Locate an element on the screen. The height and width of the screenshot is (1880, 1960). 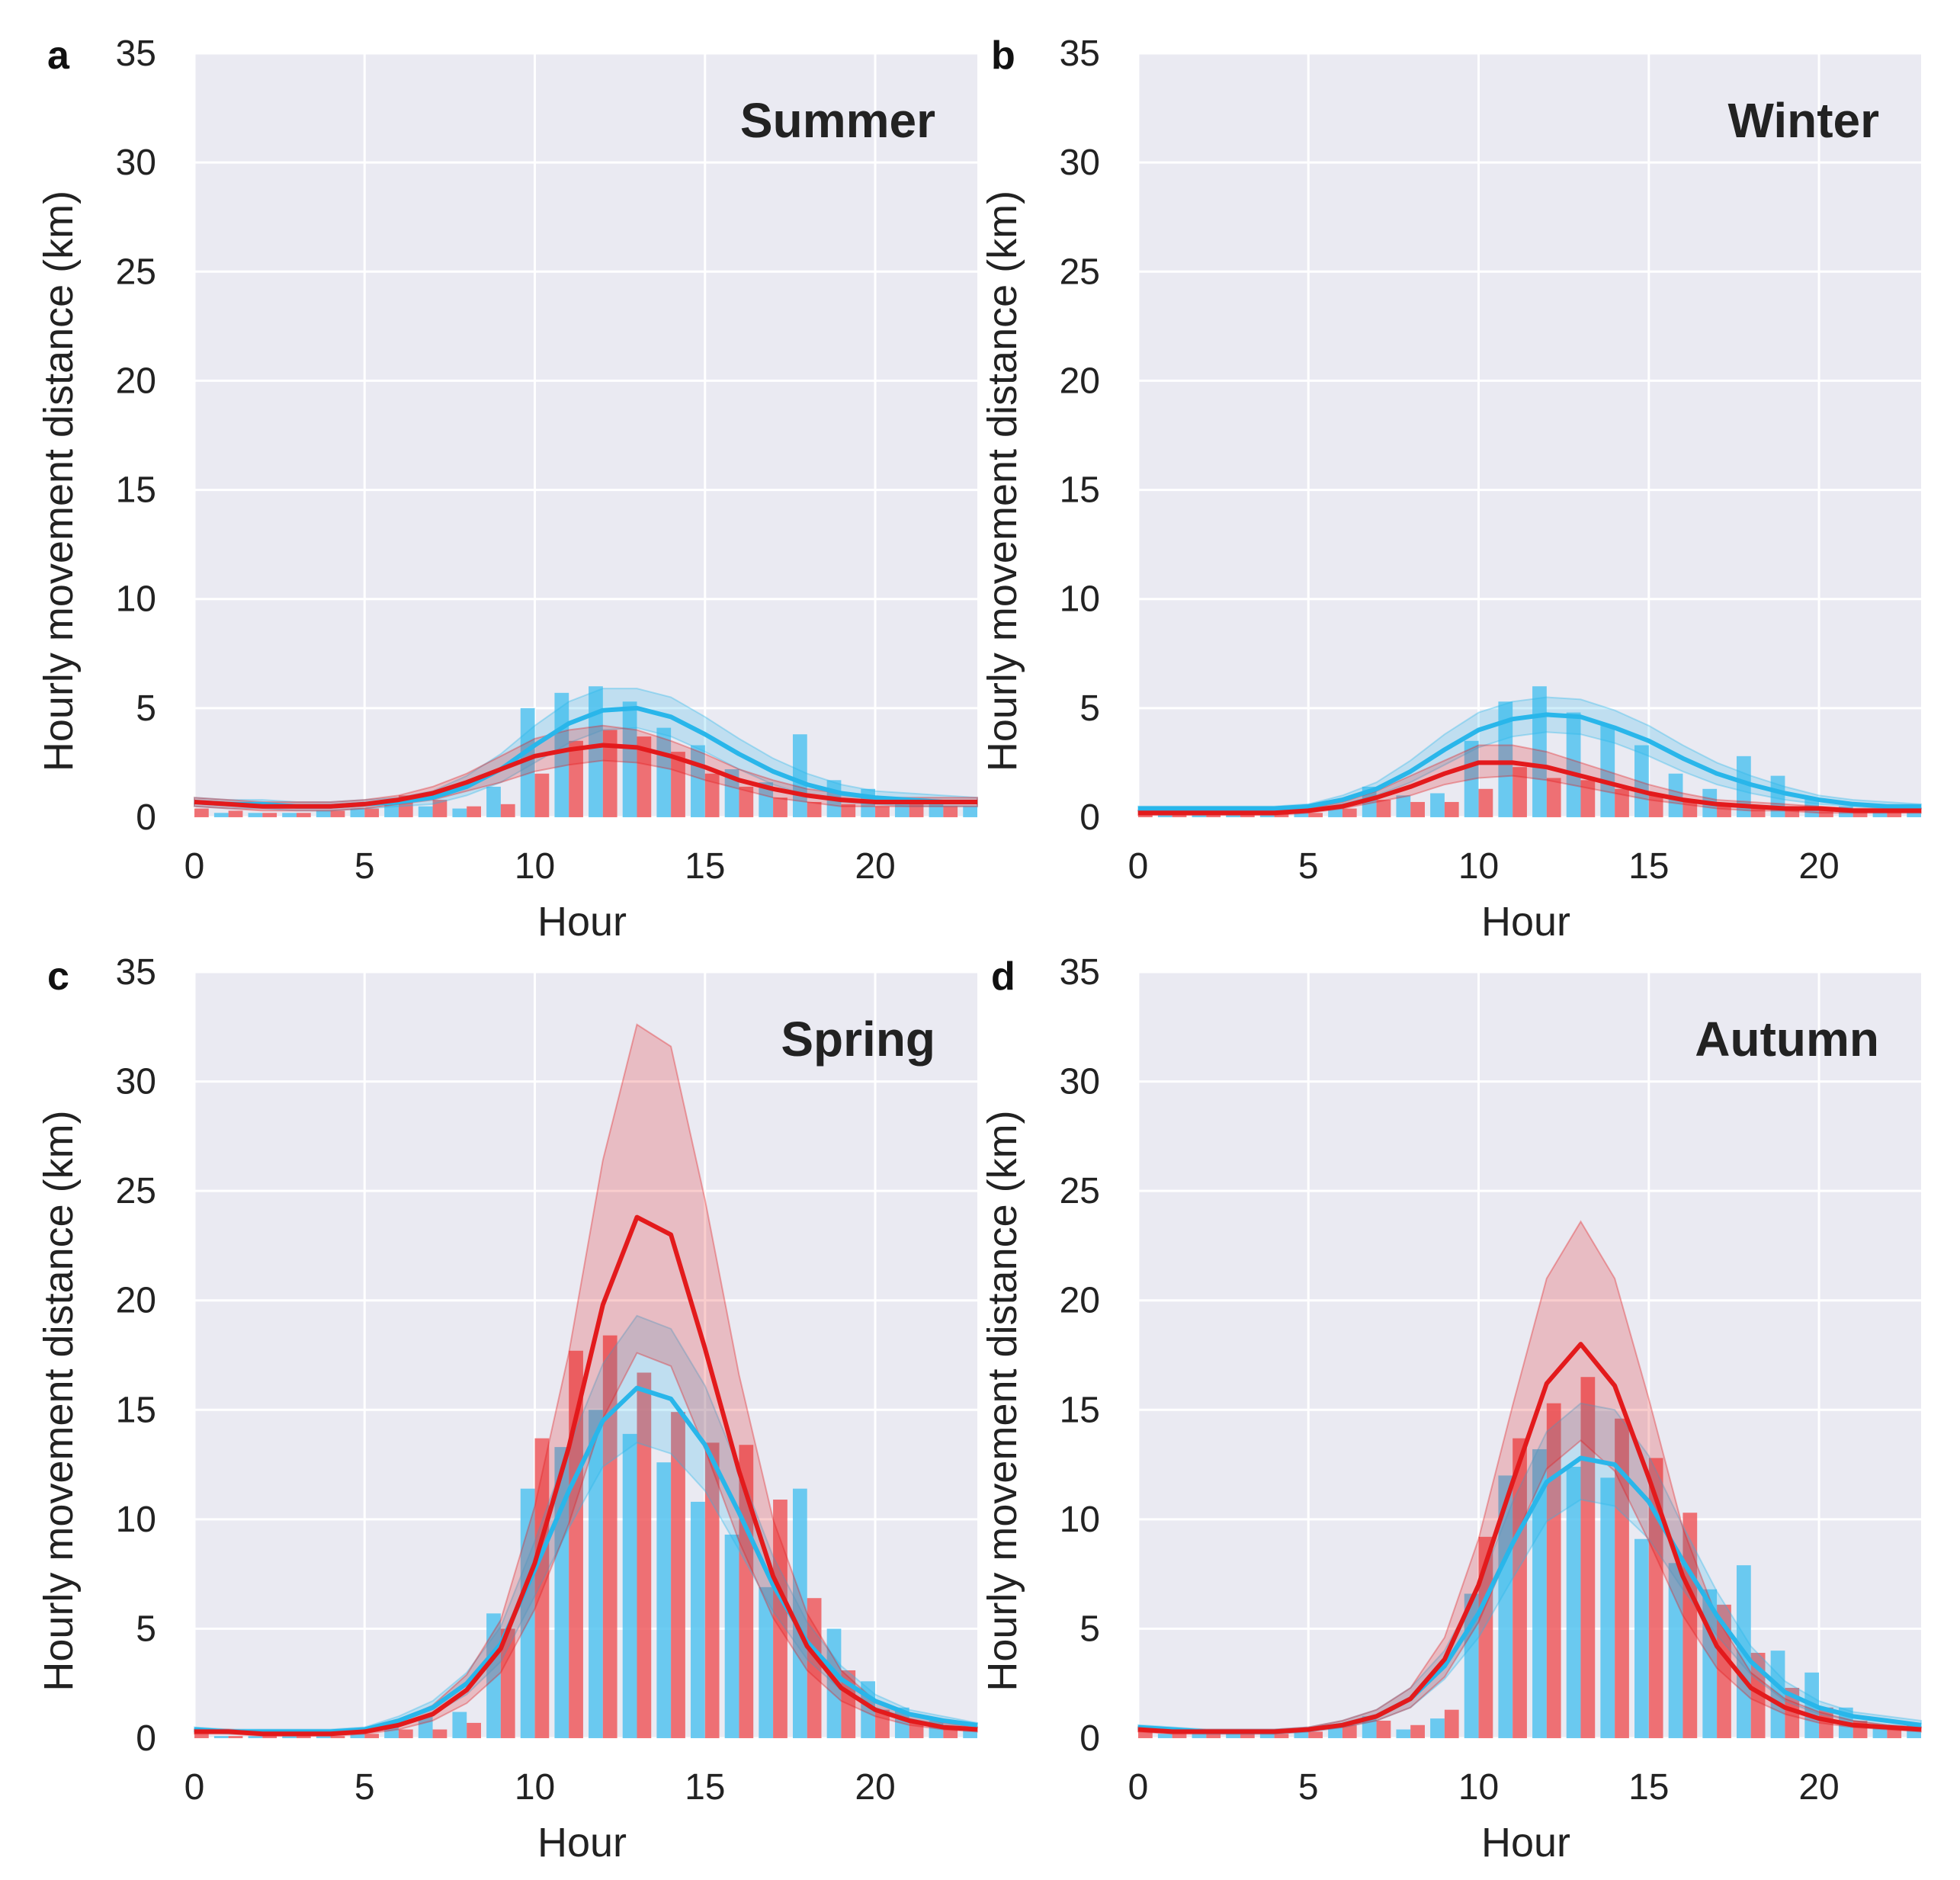
y-tick-label: 25 is located at coordinates (1080, 272).